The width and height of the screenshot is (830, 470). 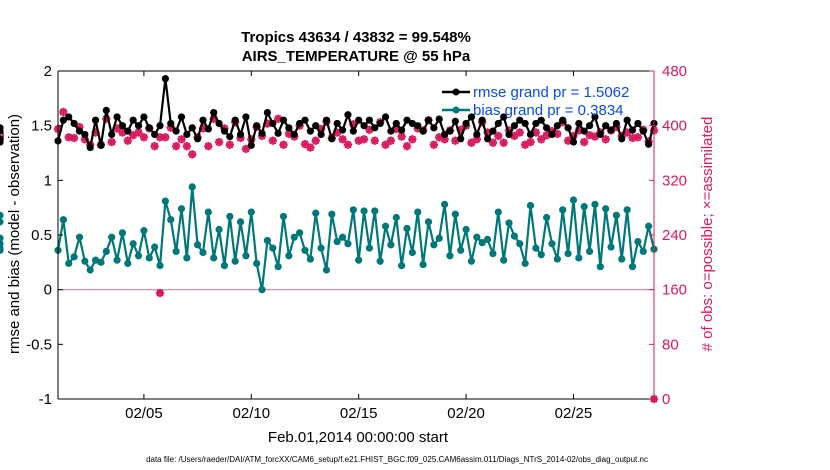 What do you see at coordinates (48, 290) in the screenshot?
I see `y-tick-label: 0` at bounding box center [48, 290].